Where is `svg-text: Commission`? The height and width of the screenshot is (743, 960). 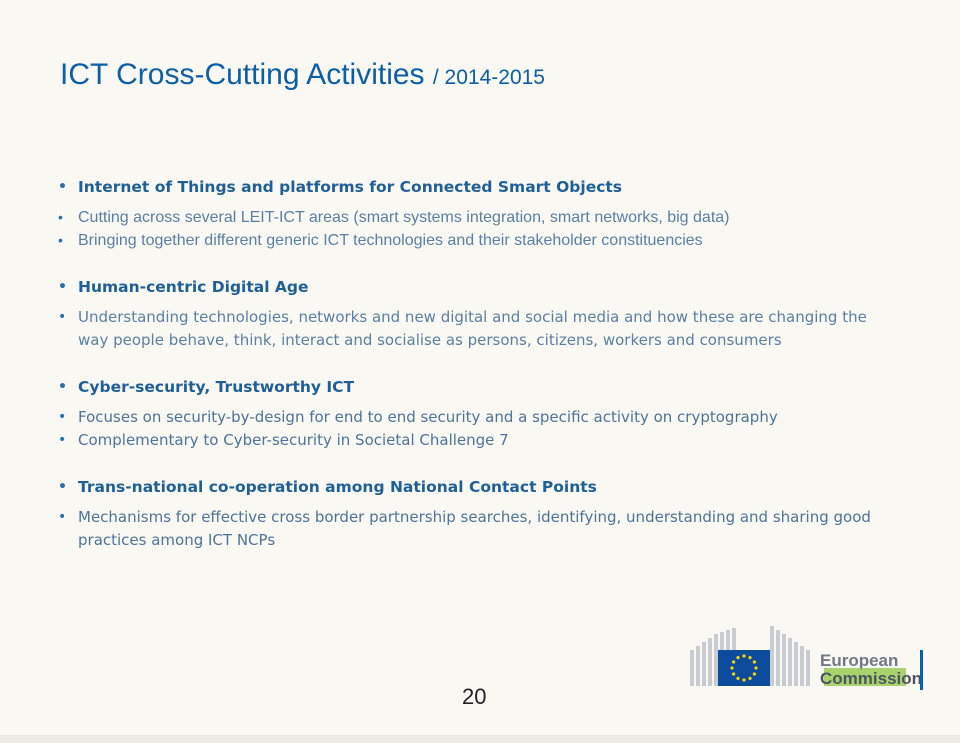
svg-text: Commission is located at coordinates (871, 678).